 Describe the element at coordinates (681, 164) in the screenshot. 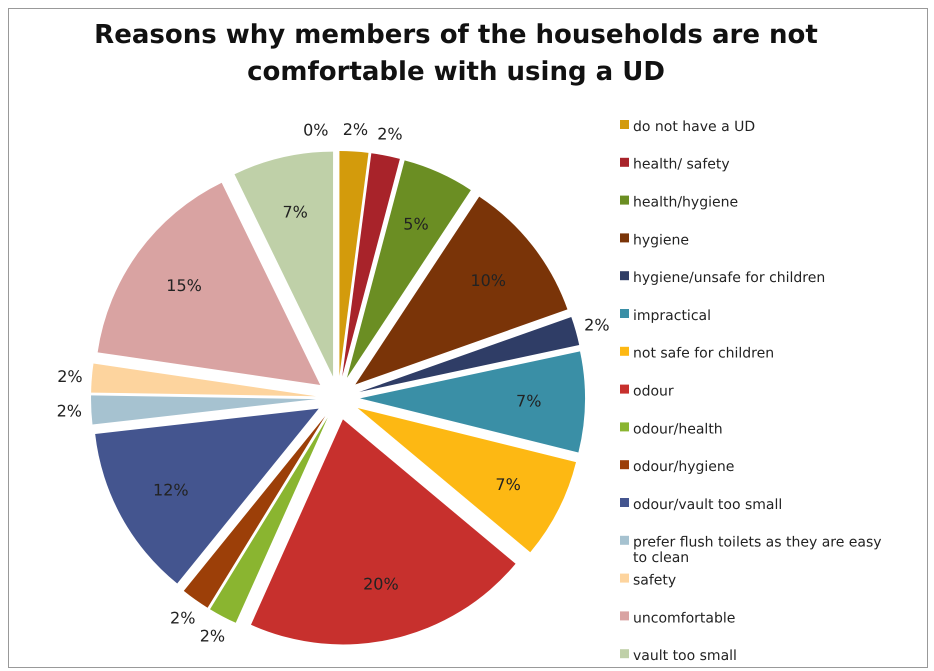

I see `legend-label: health/ safety` at that location.